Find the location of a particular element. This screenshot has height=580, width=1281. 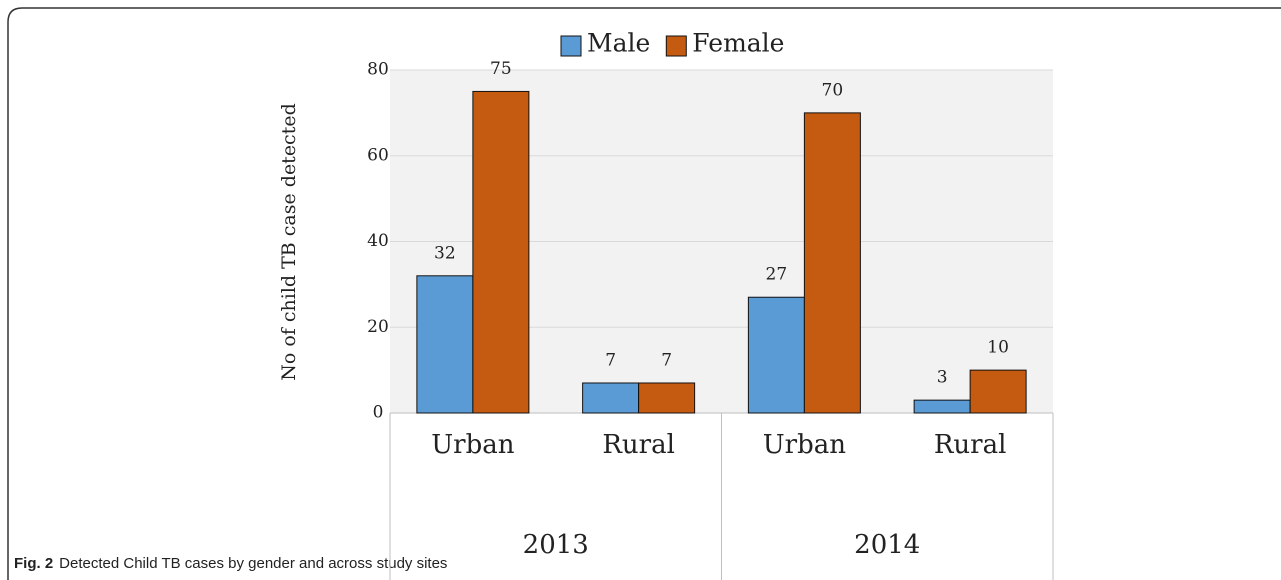

y-axis-label: No of child TB case detected is located at coordinates (289, 242).